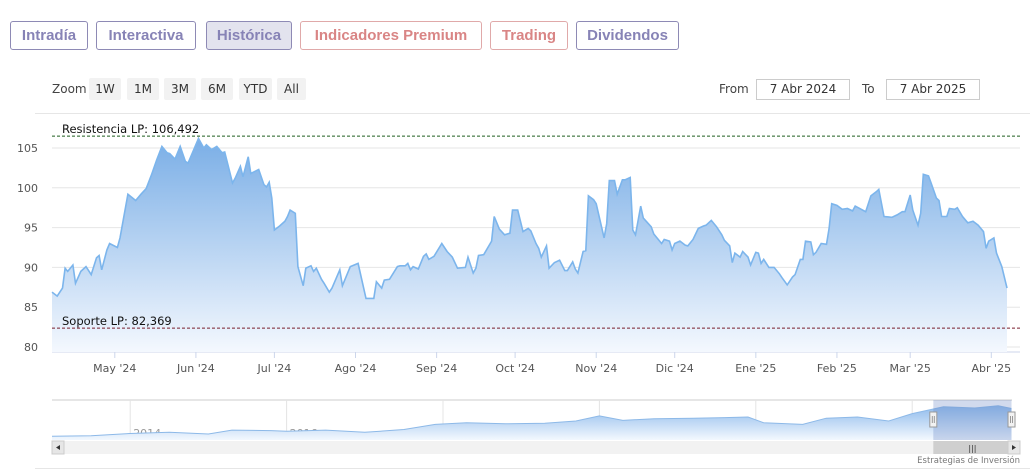 The height and width of the screenshot is (476, 1036). I want to click on tab-histórica: Histórica, so click(249, 35).